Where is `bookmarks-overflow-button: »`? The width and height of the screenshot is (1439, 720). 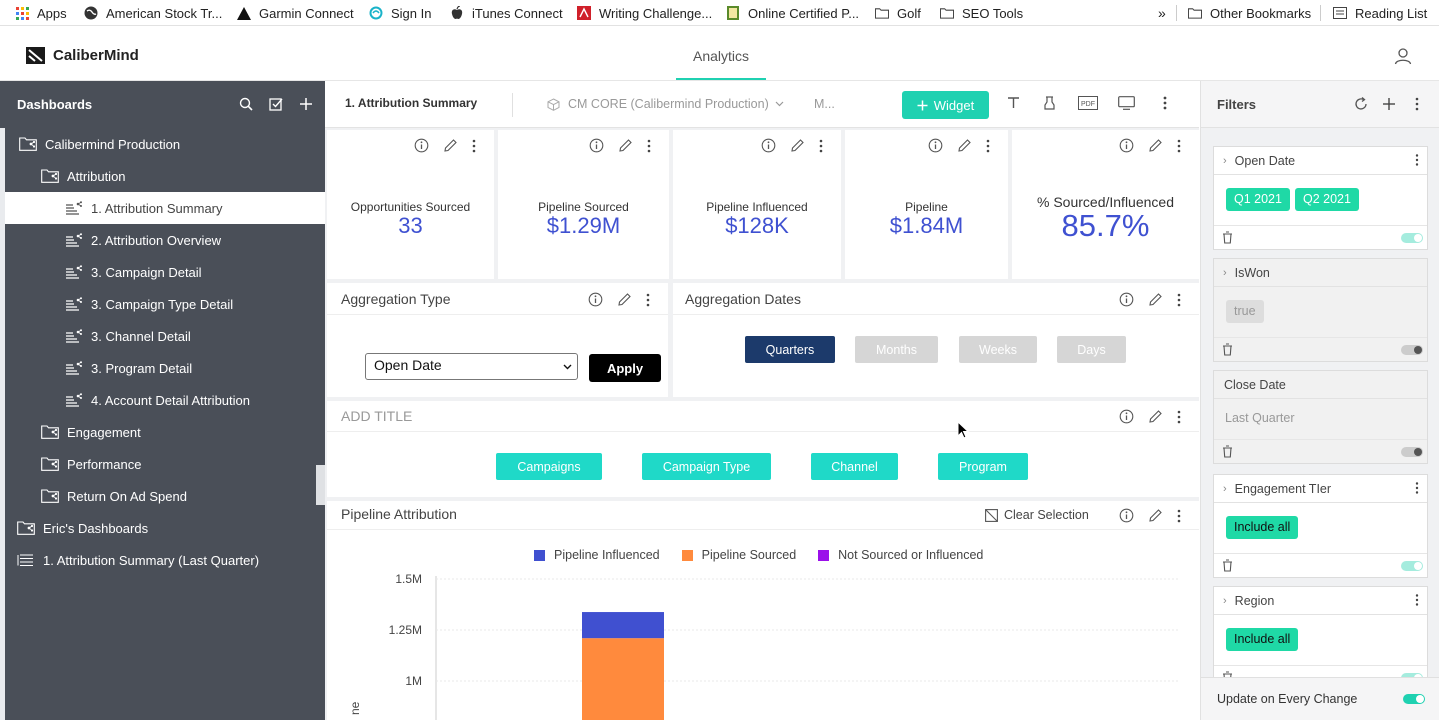 bookmarks-overflow-button: » is located at coordinates (1162, 13).